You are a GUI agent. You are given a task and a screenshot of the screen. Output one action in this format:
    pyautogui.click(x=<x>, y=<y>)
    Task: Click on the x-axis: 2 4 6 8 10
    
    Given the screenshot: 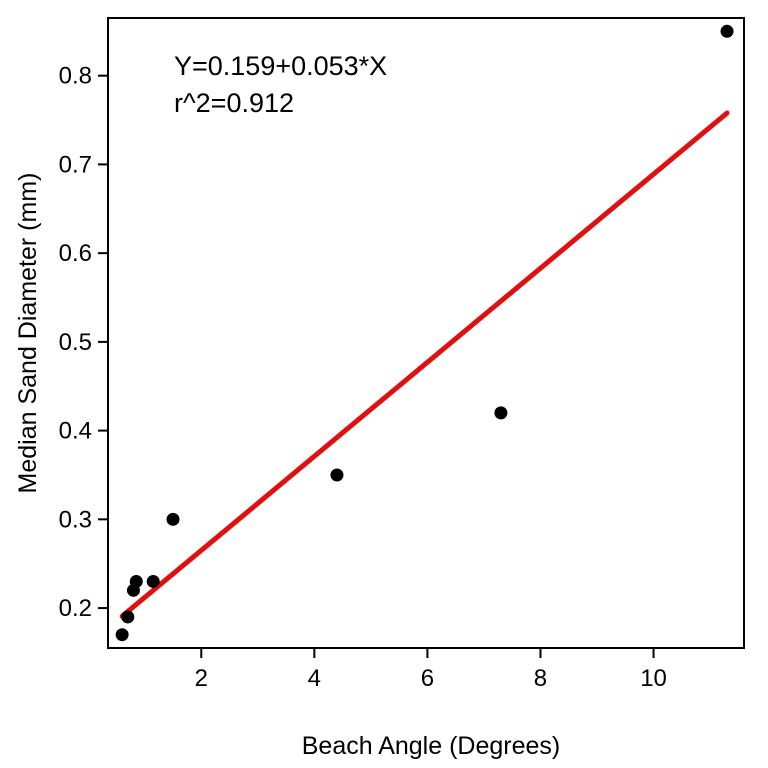 What is the action you would take?
    pyautogui.click(x=431, y=670)
    